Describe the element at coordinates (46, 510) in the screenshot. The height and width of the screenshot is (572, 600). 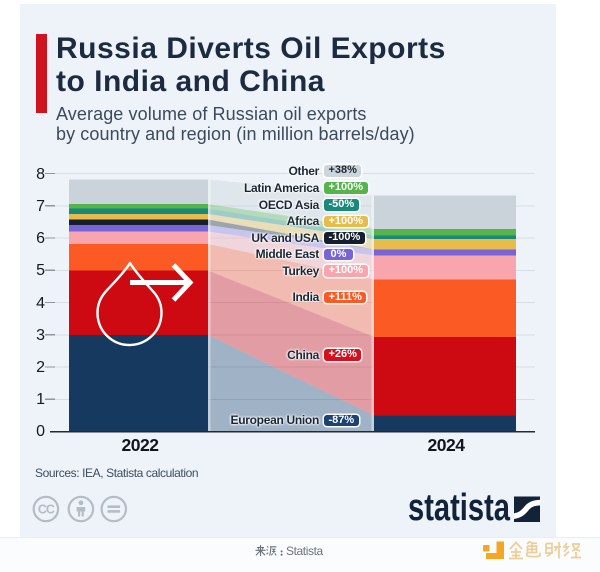
I see `svg-text: CC` at that location.